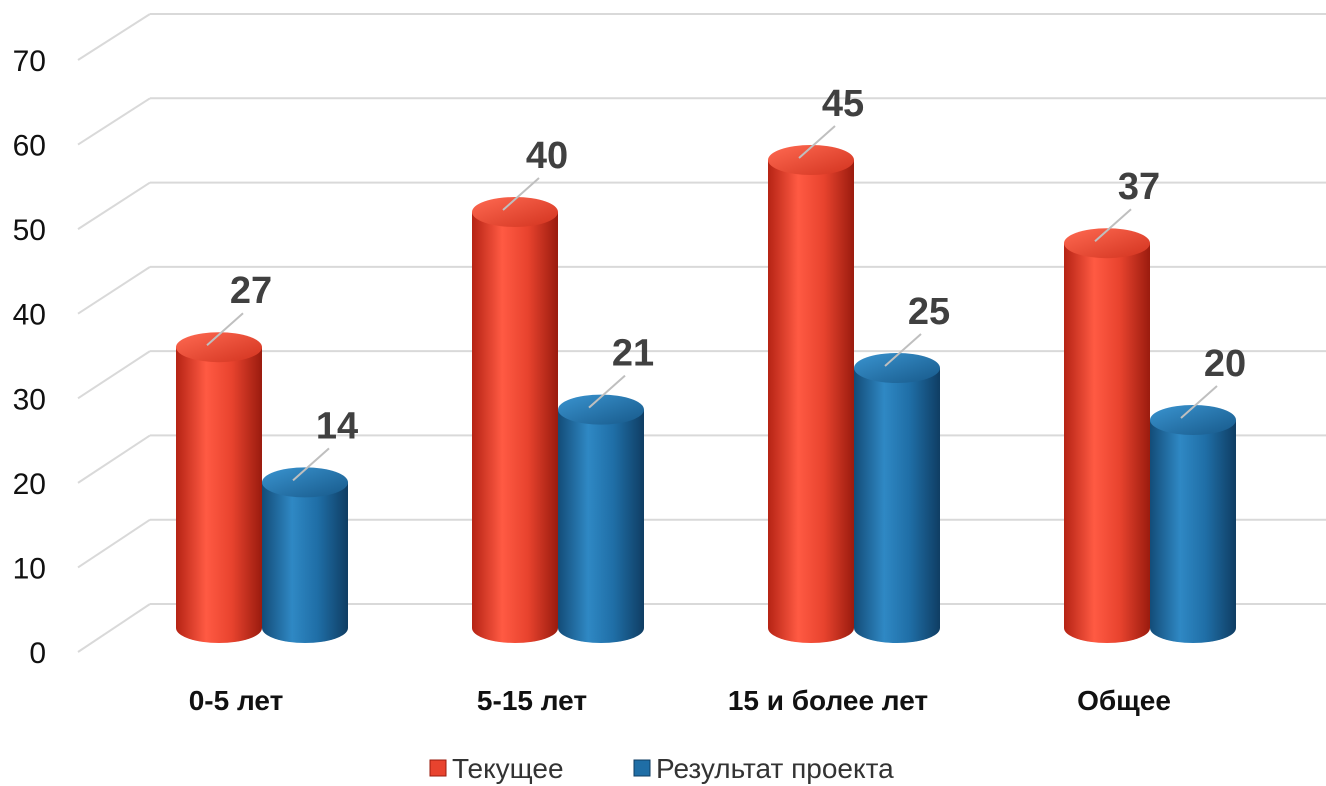 This screenshot has width=1326, height=786. What do you see at coordinates (29, 399) in the screenshot?
I see `y-tick-label: 30` at bounding box center [29, 399].